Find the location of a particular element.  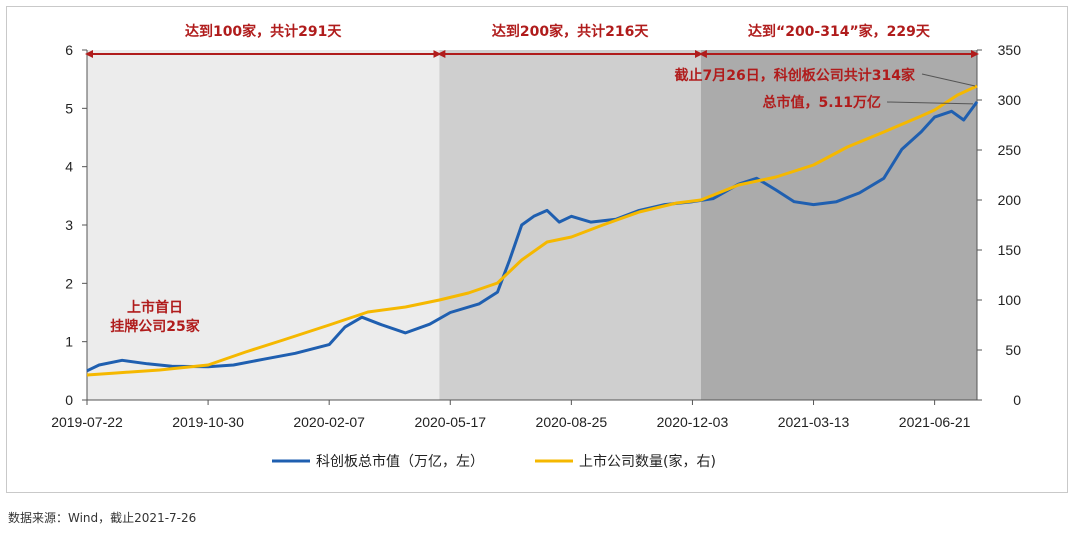

source-note: 数据来源：Wind，截止2021-7-26 is located at coordinates (102, 518).